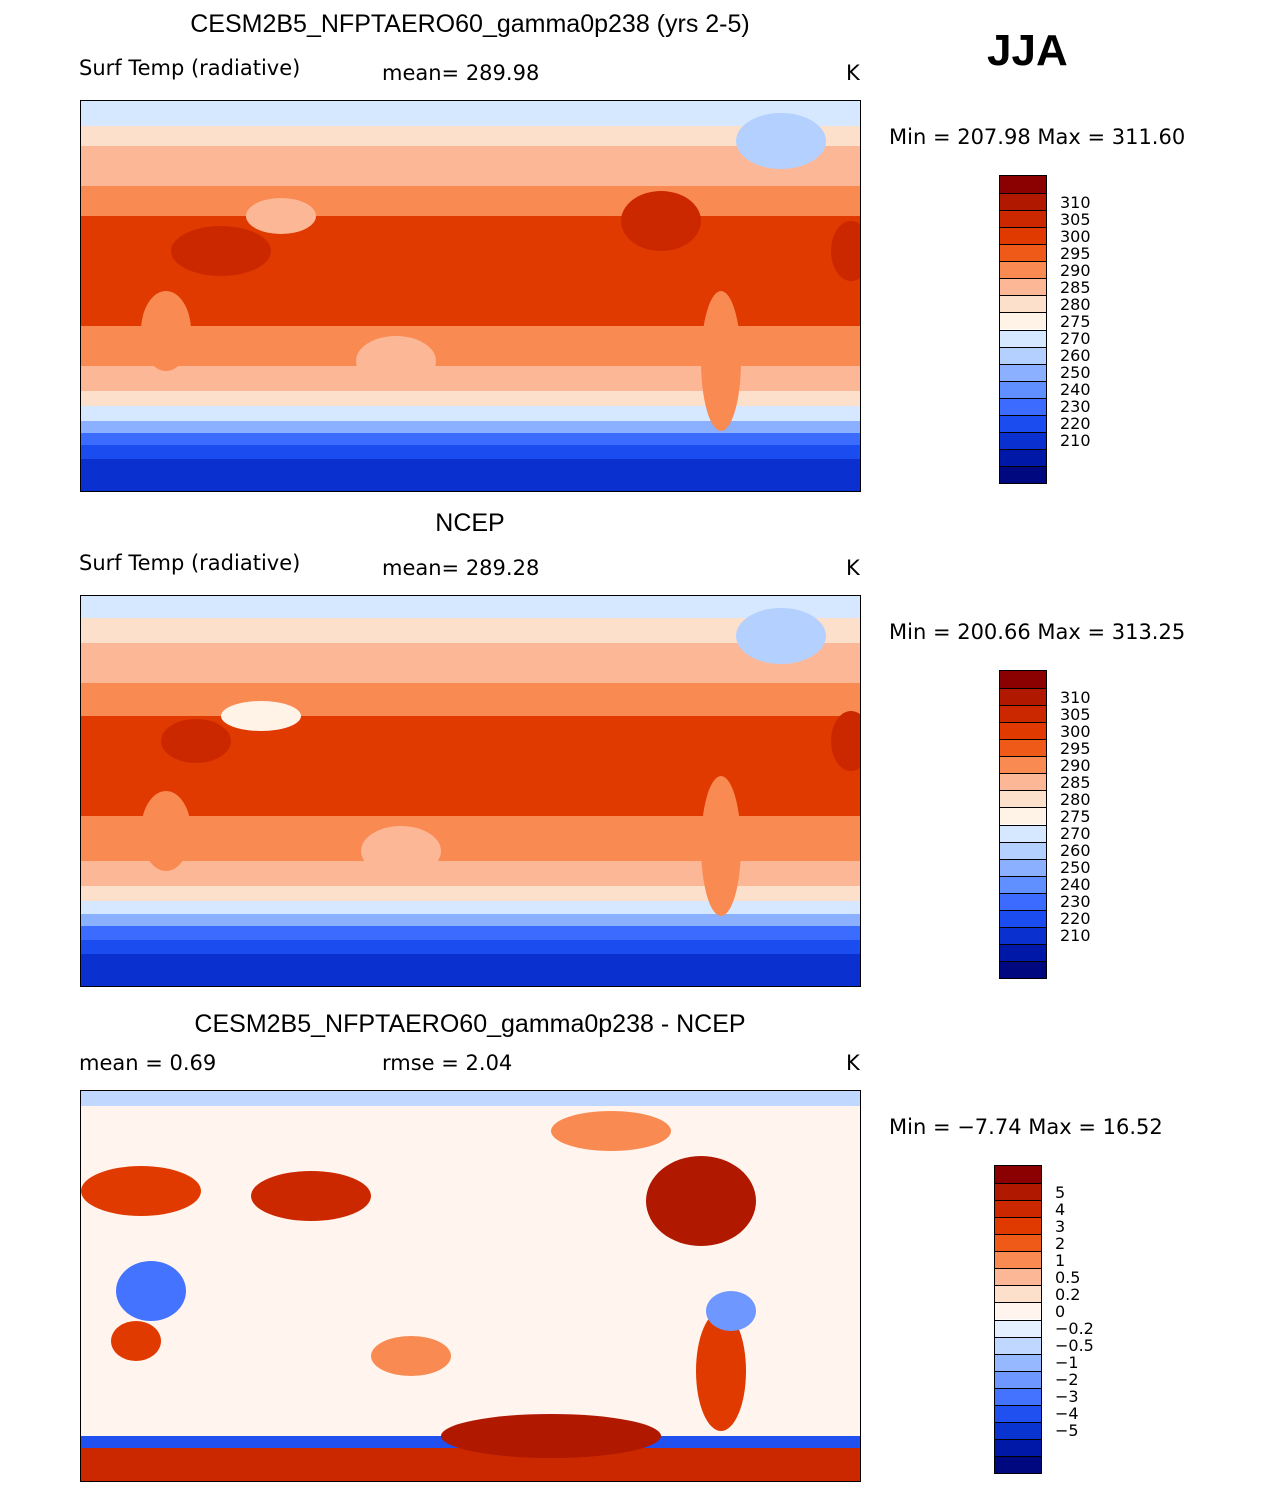 This screenshot has width=1285, height=1488. Describe the element at coordinates (470, 1024) in the screenshot. I see `panel-3-title: CESM2B5_NFPTAERO60_gamma0p238 - NCEP` at that location.